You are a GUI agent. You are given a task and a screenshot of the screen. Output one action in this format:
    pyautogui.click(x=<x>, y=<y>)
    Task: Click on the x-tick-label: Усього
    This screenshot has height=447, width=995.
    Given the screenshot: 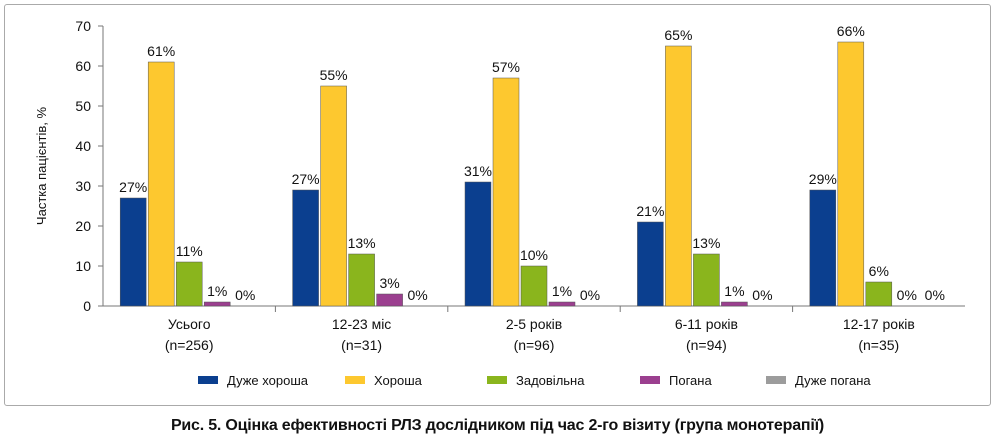 What is the action you would take?
    pyautogui.click(x=189, y=324)
    